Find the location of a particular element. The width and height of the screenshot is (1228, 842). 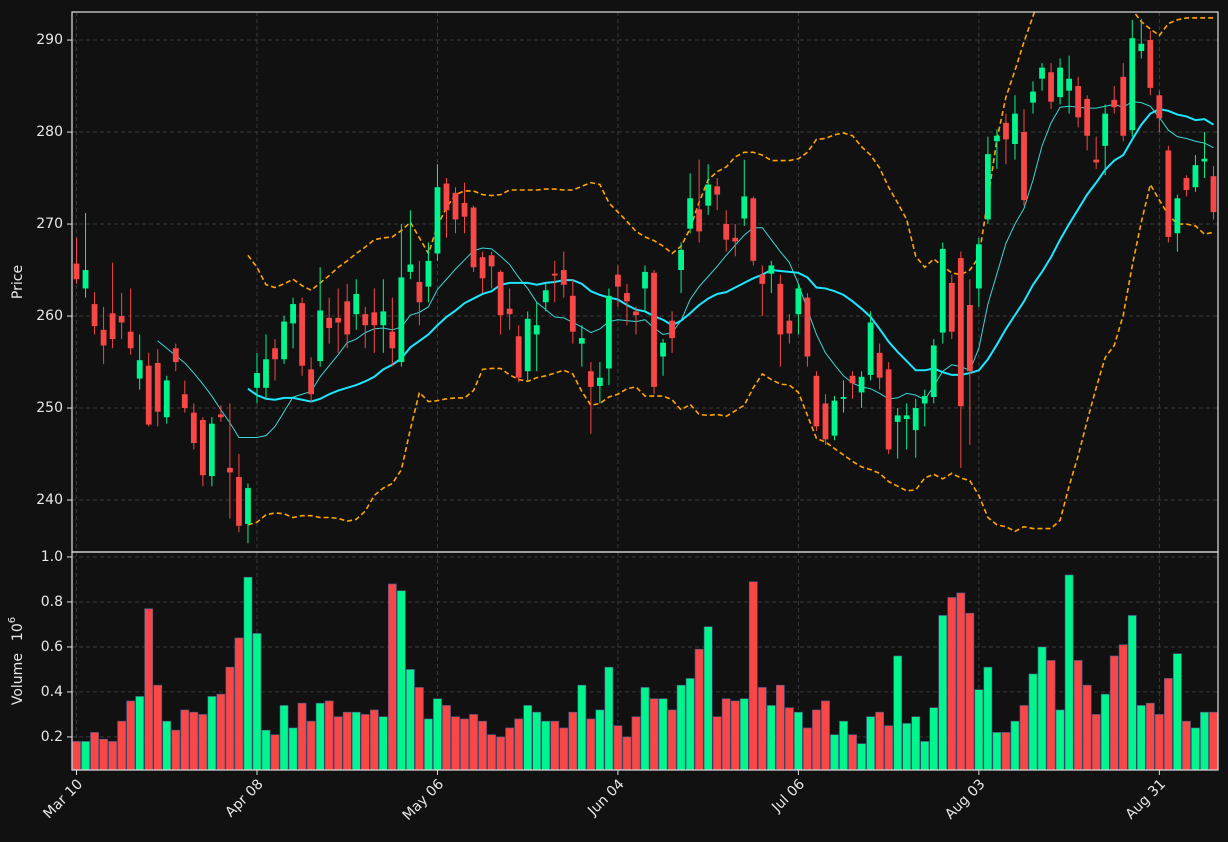

y-tick-label: 280 is located at coordinates (49, 132).